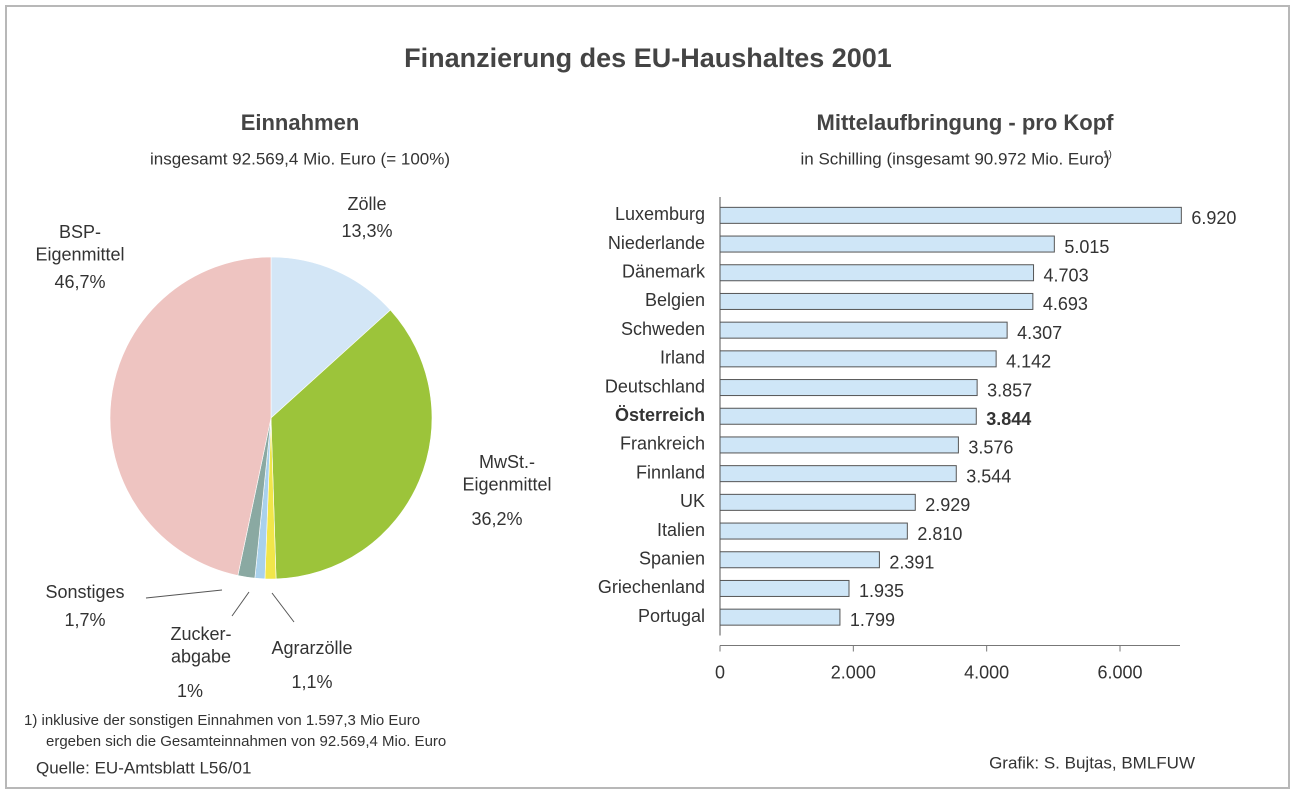 This screenshot has height=794, width=1295. I want to click on slice-value-label: 1,7%, so click(84, 620).